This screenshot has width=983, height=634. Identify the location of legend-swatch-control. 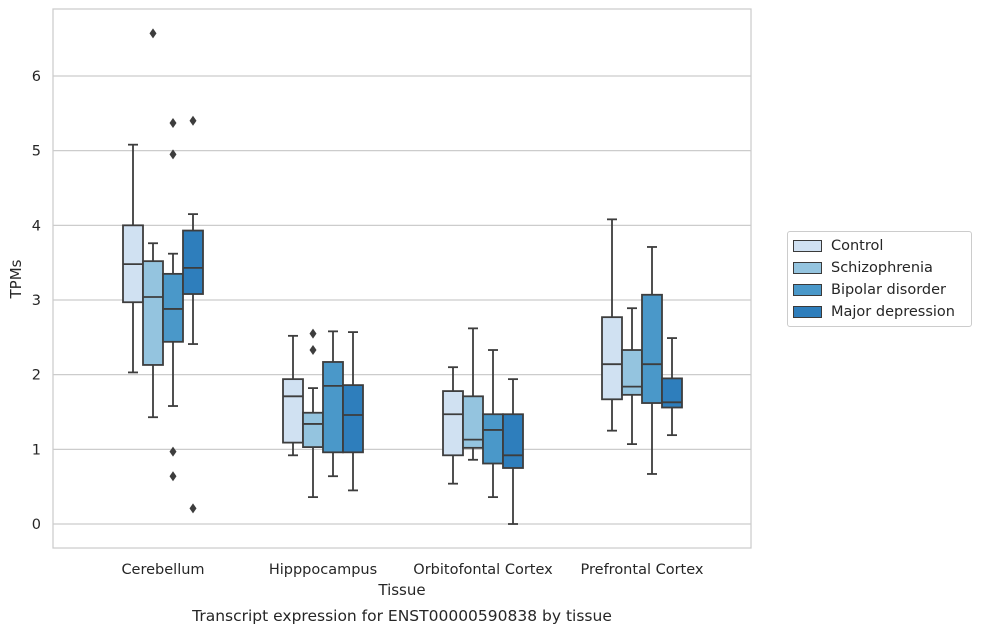
(807, 246).